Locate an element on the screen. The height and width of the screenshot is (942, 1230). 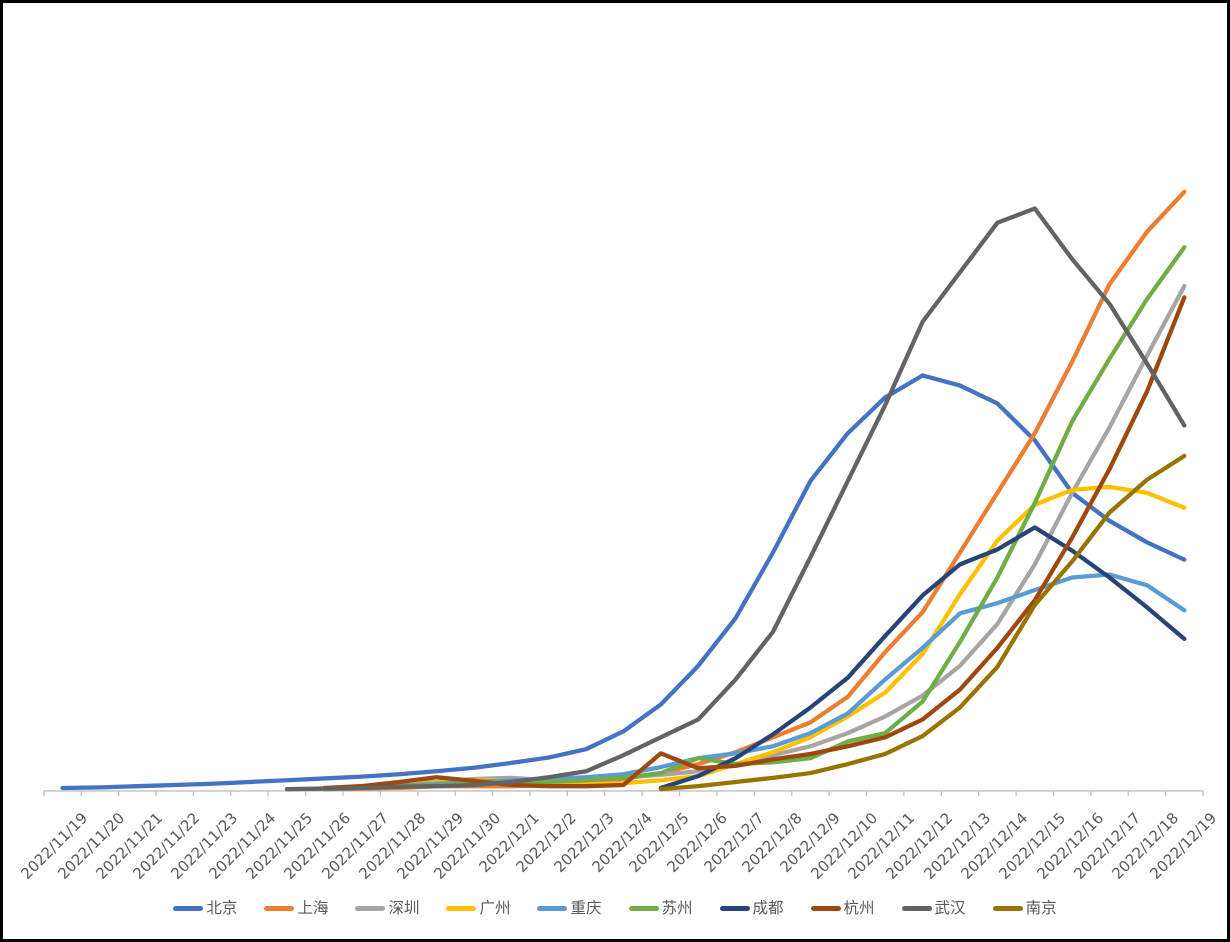
legend-item-beijing: 北京 is located at coordinates (205, 908).